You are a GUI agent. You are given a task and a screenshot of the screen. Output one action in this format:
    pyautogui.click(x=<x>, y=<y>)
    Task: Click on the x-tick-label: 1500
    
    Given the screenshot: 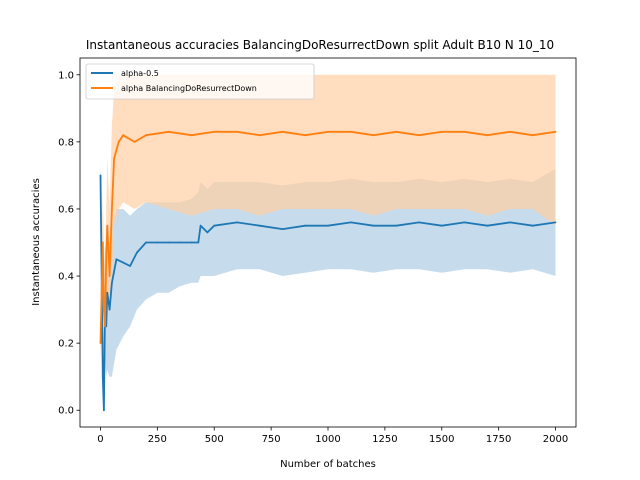 What is the action you would take?
    pyautogui.click(x=441, y=439)
    